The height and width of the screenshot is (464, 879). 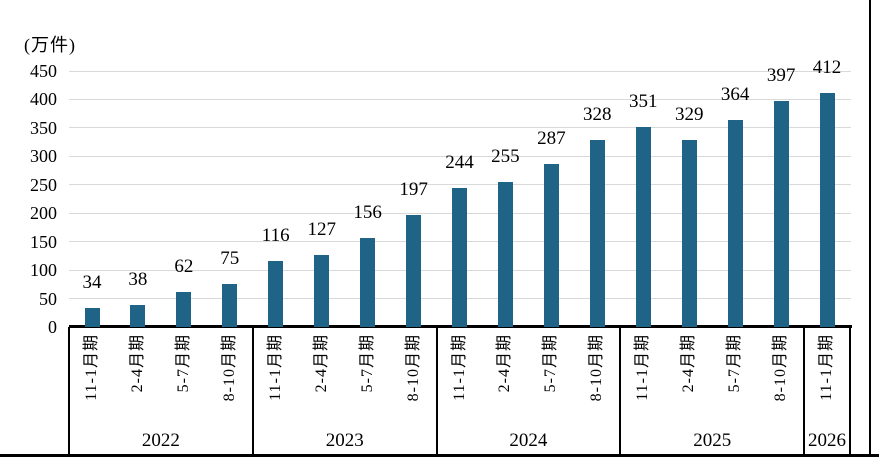 I want to click on bar-value-label: 329, so click(x=689, y=114).